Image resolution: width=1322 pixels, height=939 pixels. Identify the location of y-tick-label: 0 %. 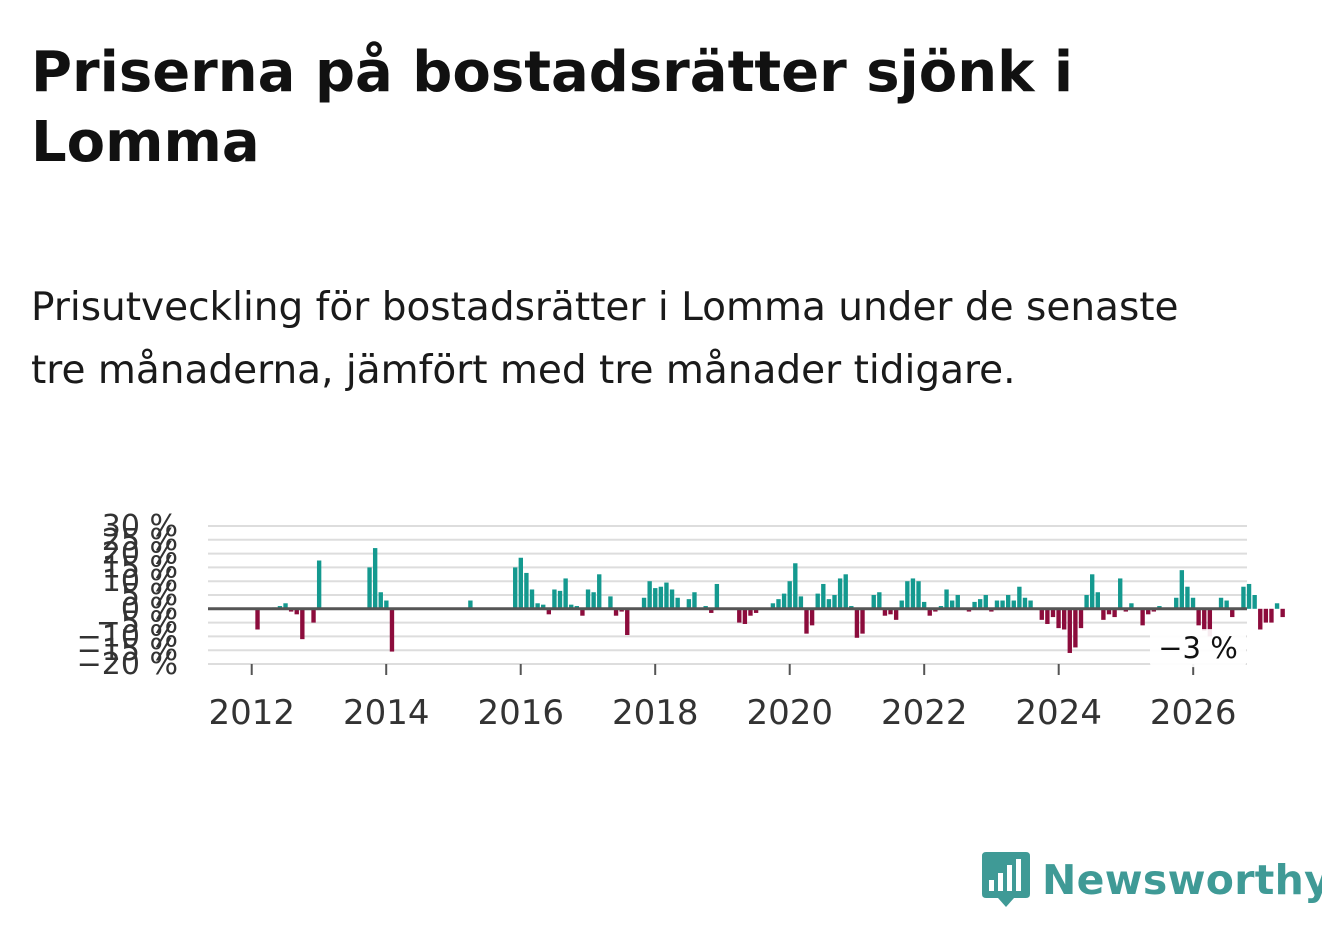
(149, 609).